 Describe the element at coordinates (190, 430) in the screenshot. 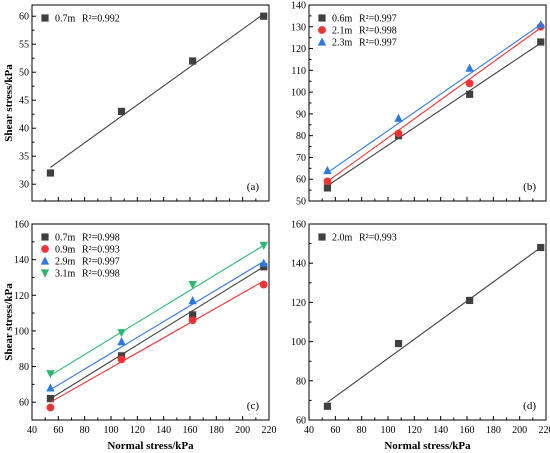

I see `x-tick-label: 160` at that location.